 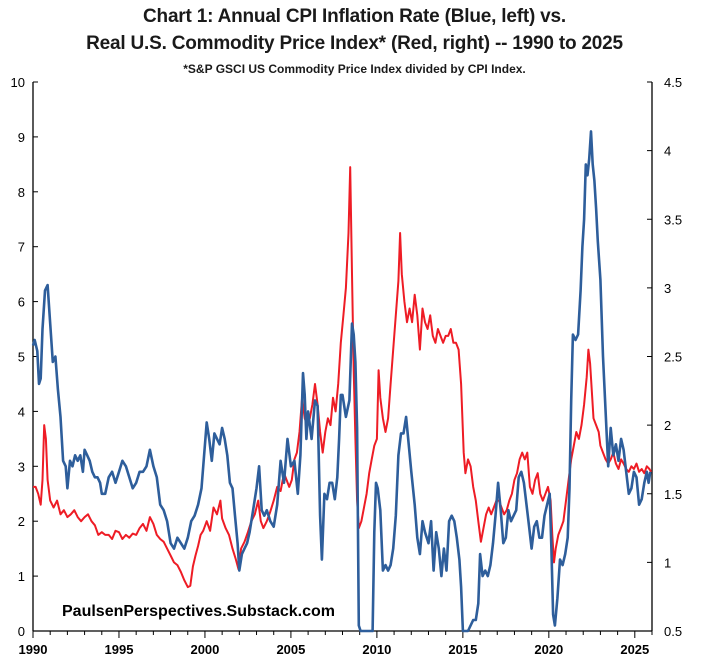 What do you see at coordinates (634, 649) in the screenshot?
I see `x-tick-label: 2025` at bounding box center [634, 649].